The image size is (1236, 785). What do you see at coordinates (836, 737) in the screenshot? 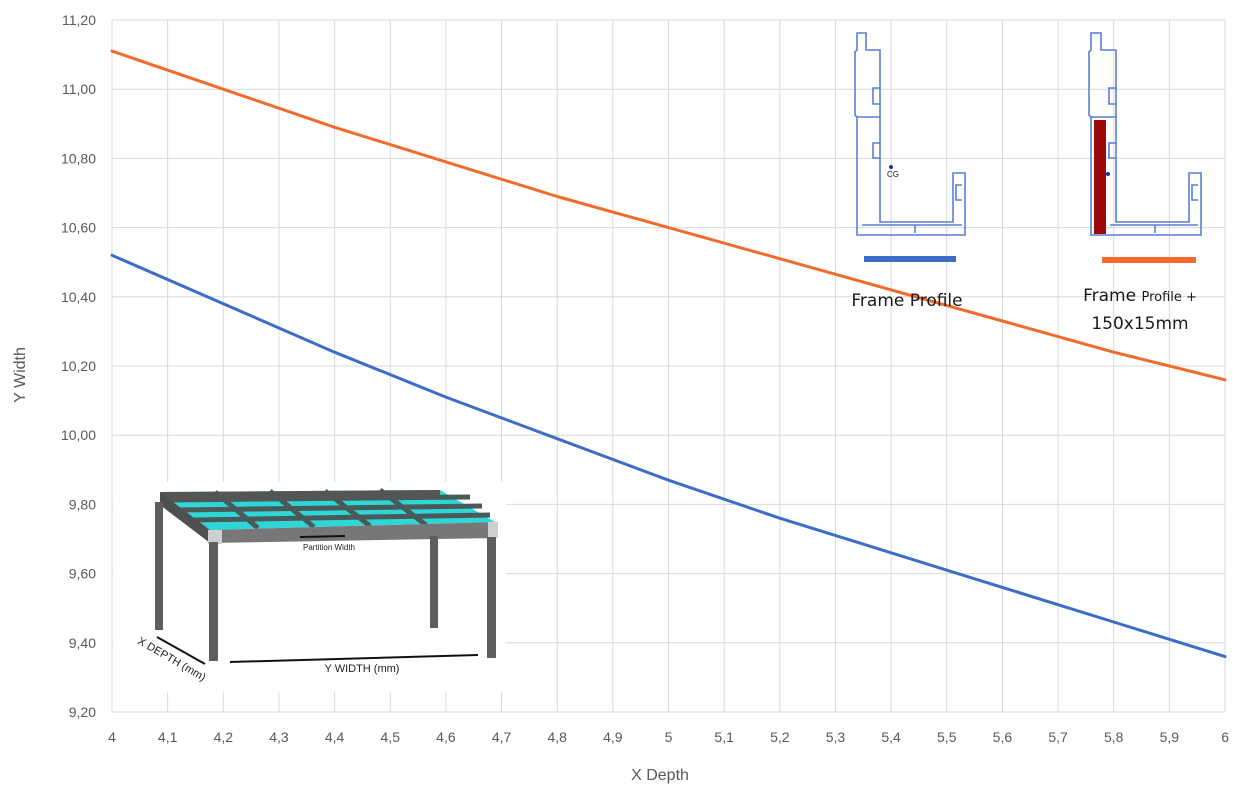
I see `x-tick-label: 5,3` at bounding box center [836, 737].